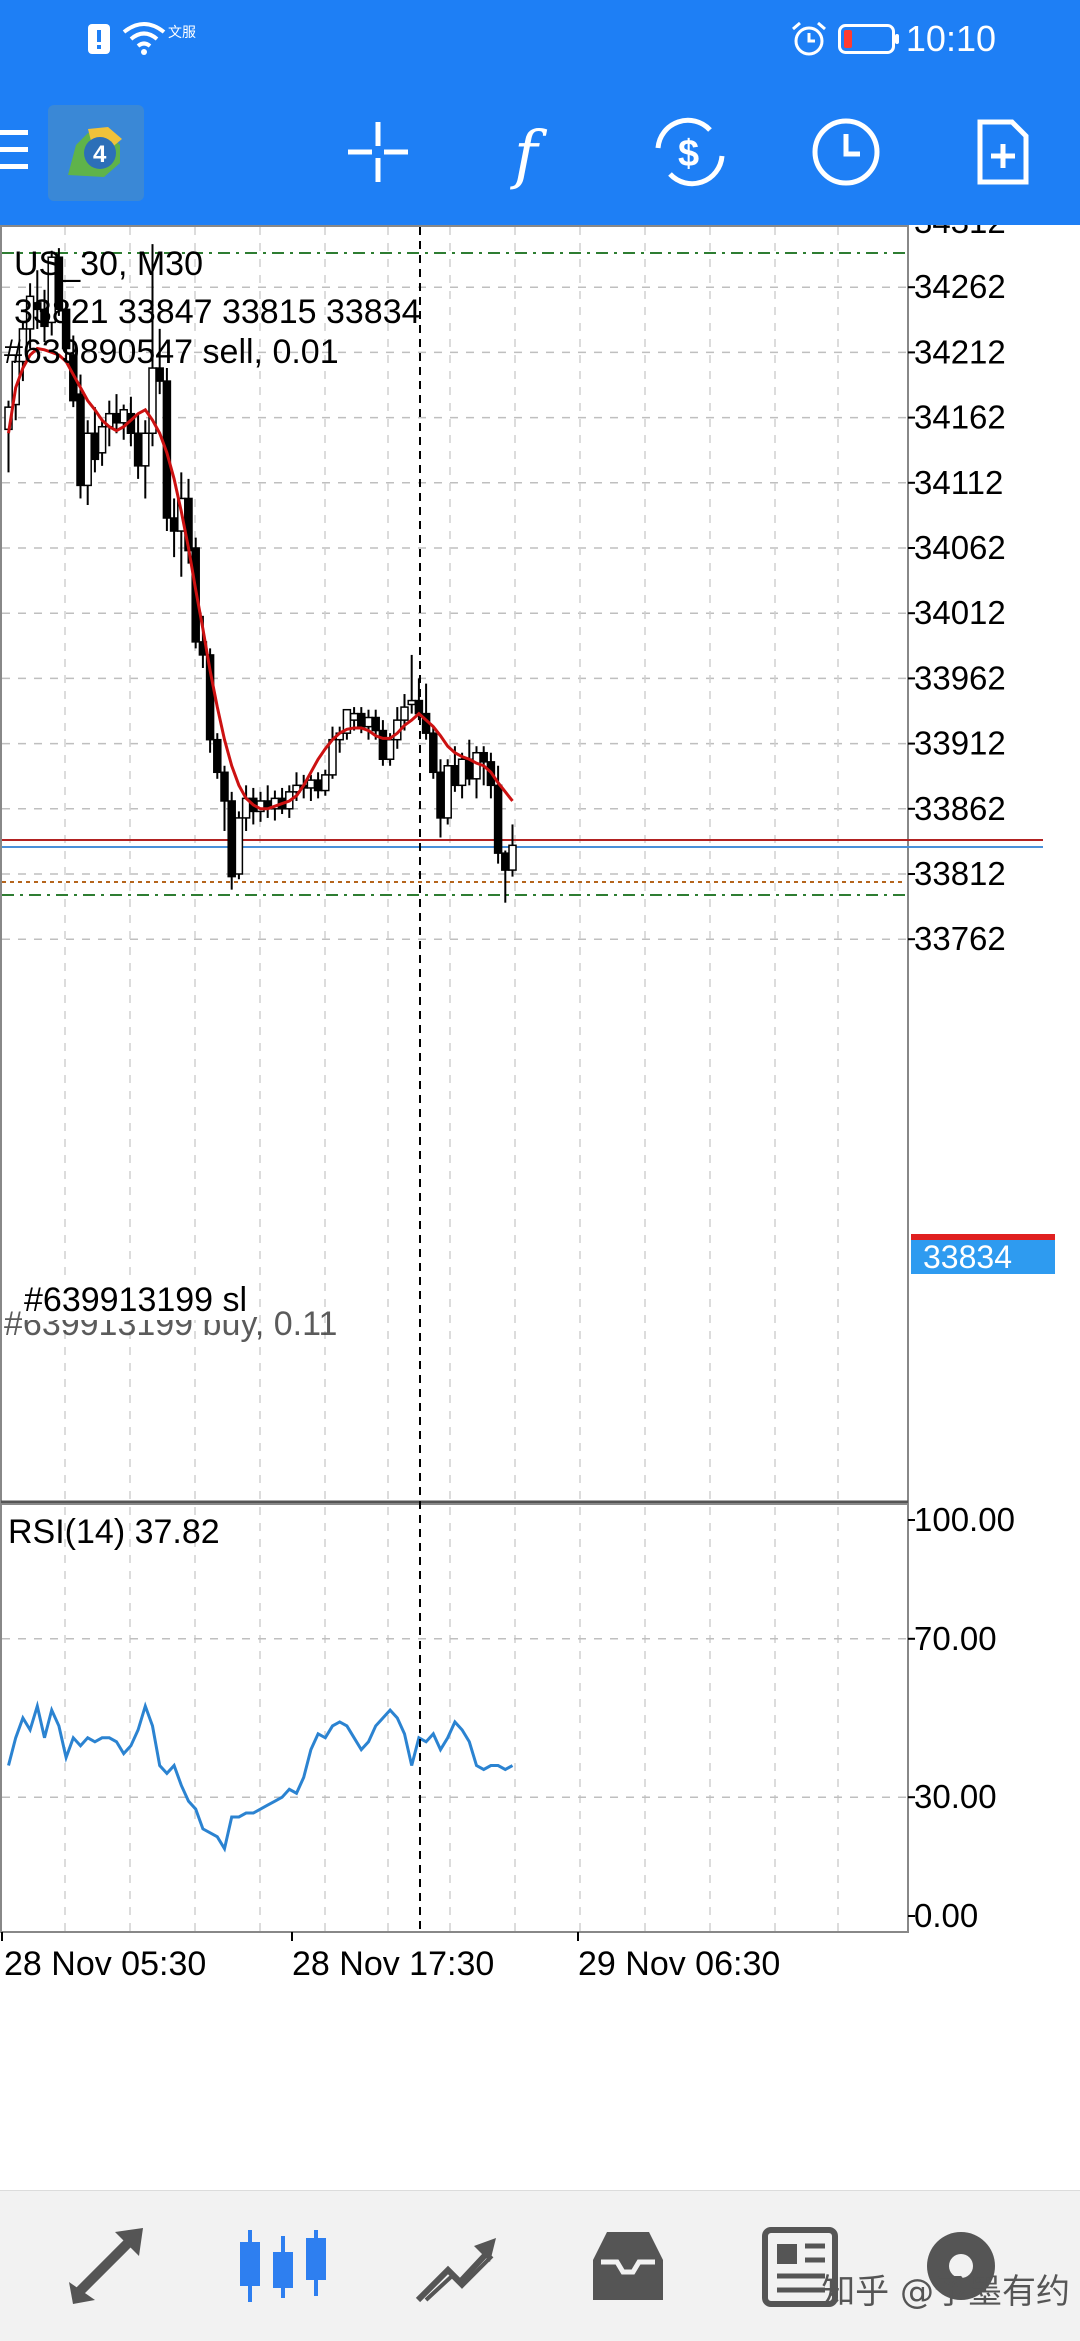  What do you see at coordinates (105, 1964) in the screenshot?
I see `time-tick-label: 28 Nov 05:30` at bounding box center [105, 1964].